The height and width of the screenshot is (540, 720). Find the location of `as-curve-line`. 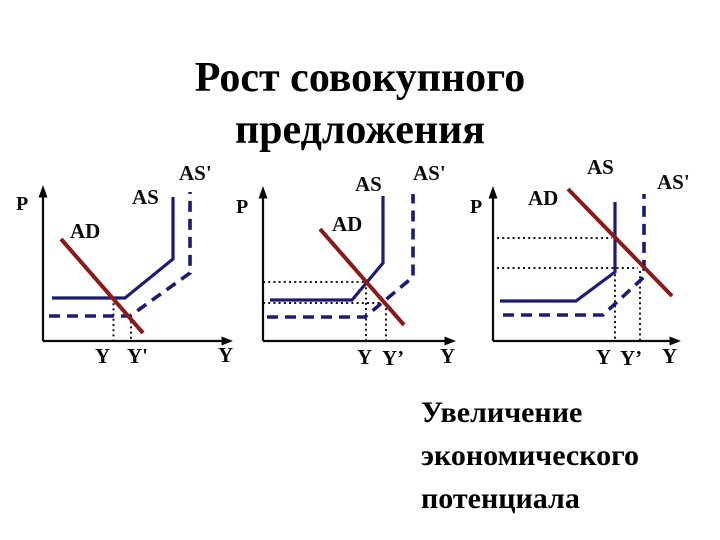

as-curve-line is located at coordinates (113, 248).